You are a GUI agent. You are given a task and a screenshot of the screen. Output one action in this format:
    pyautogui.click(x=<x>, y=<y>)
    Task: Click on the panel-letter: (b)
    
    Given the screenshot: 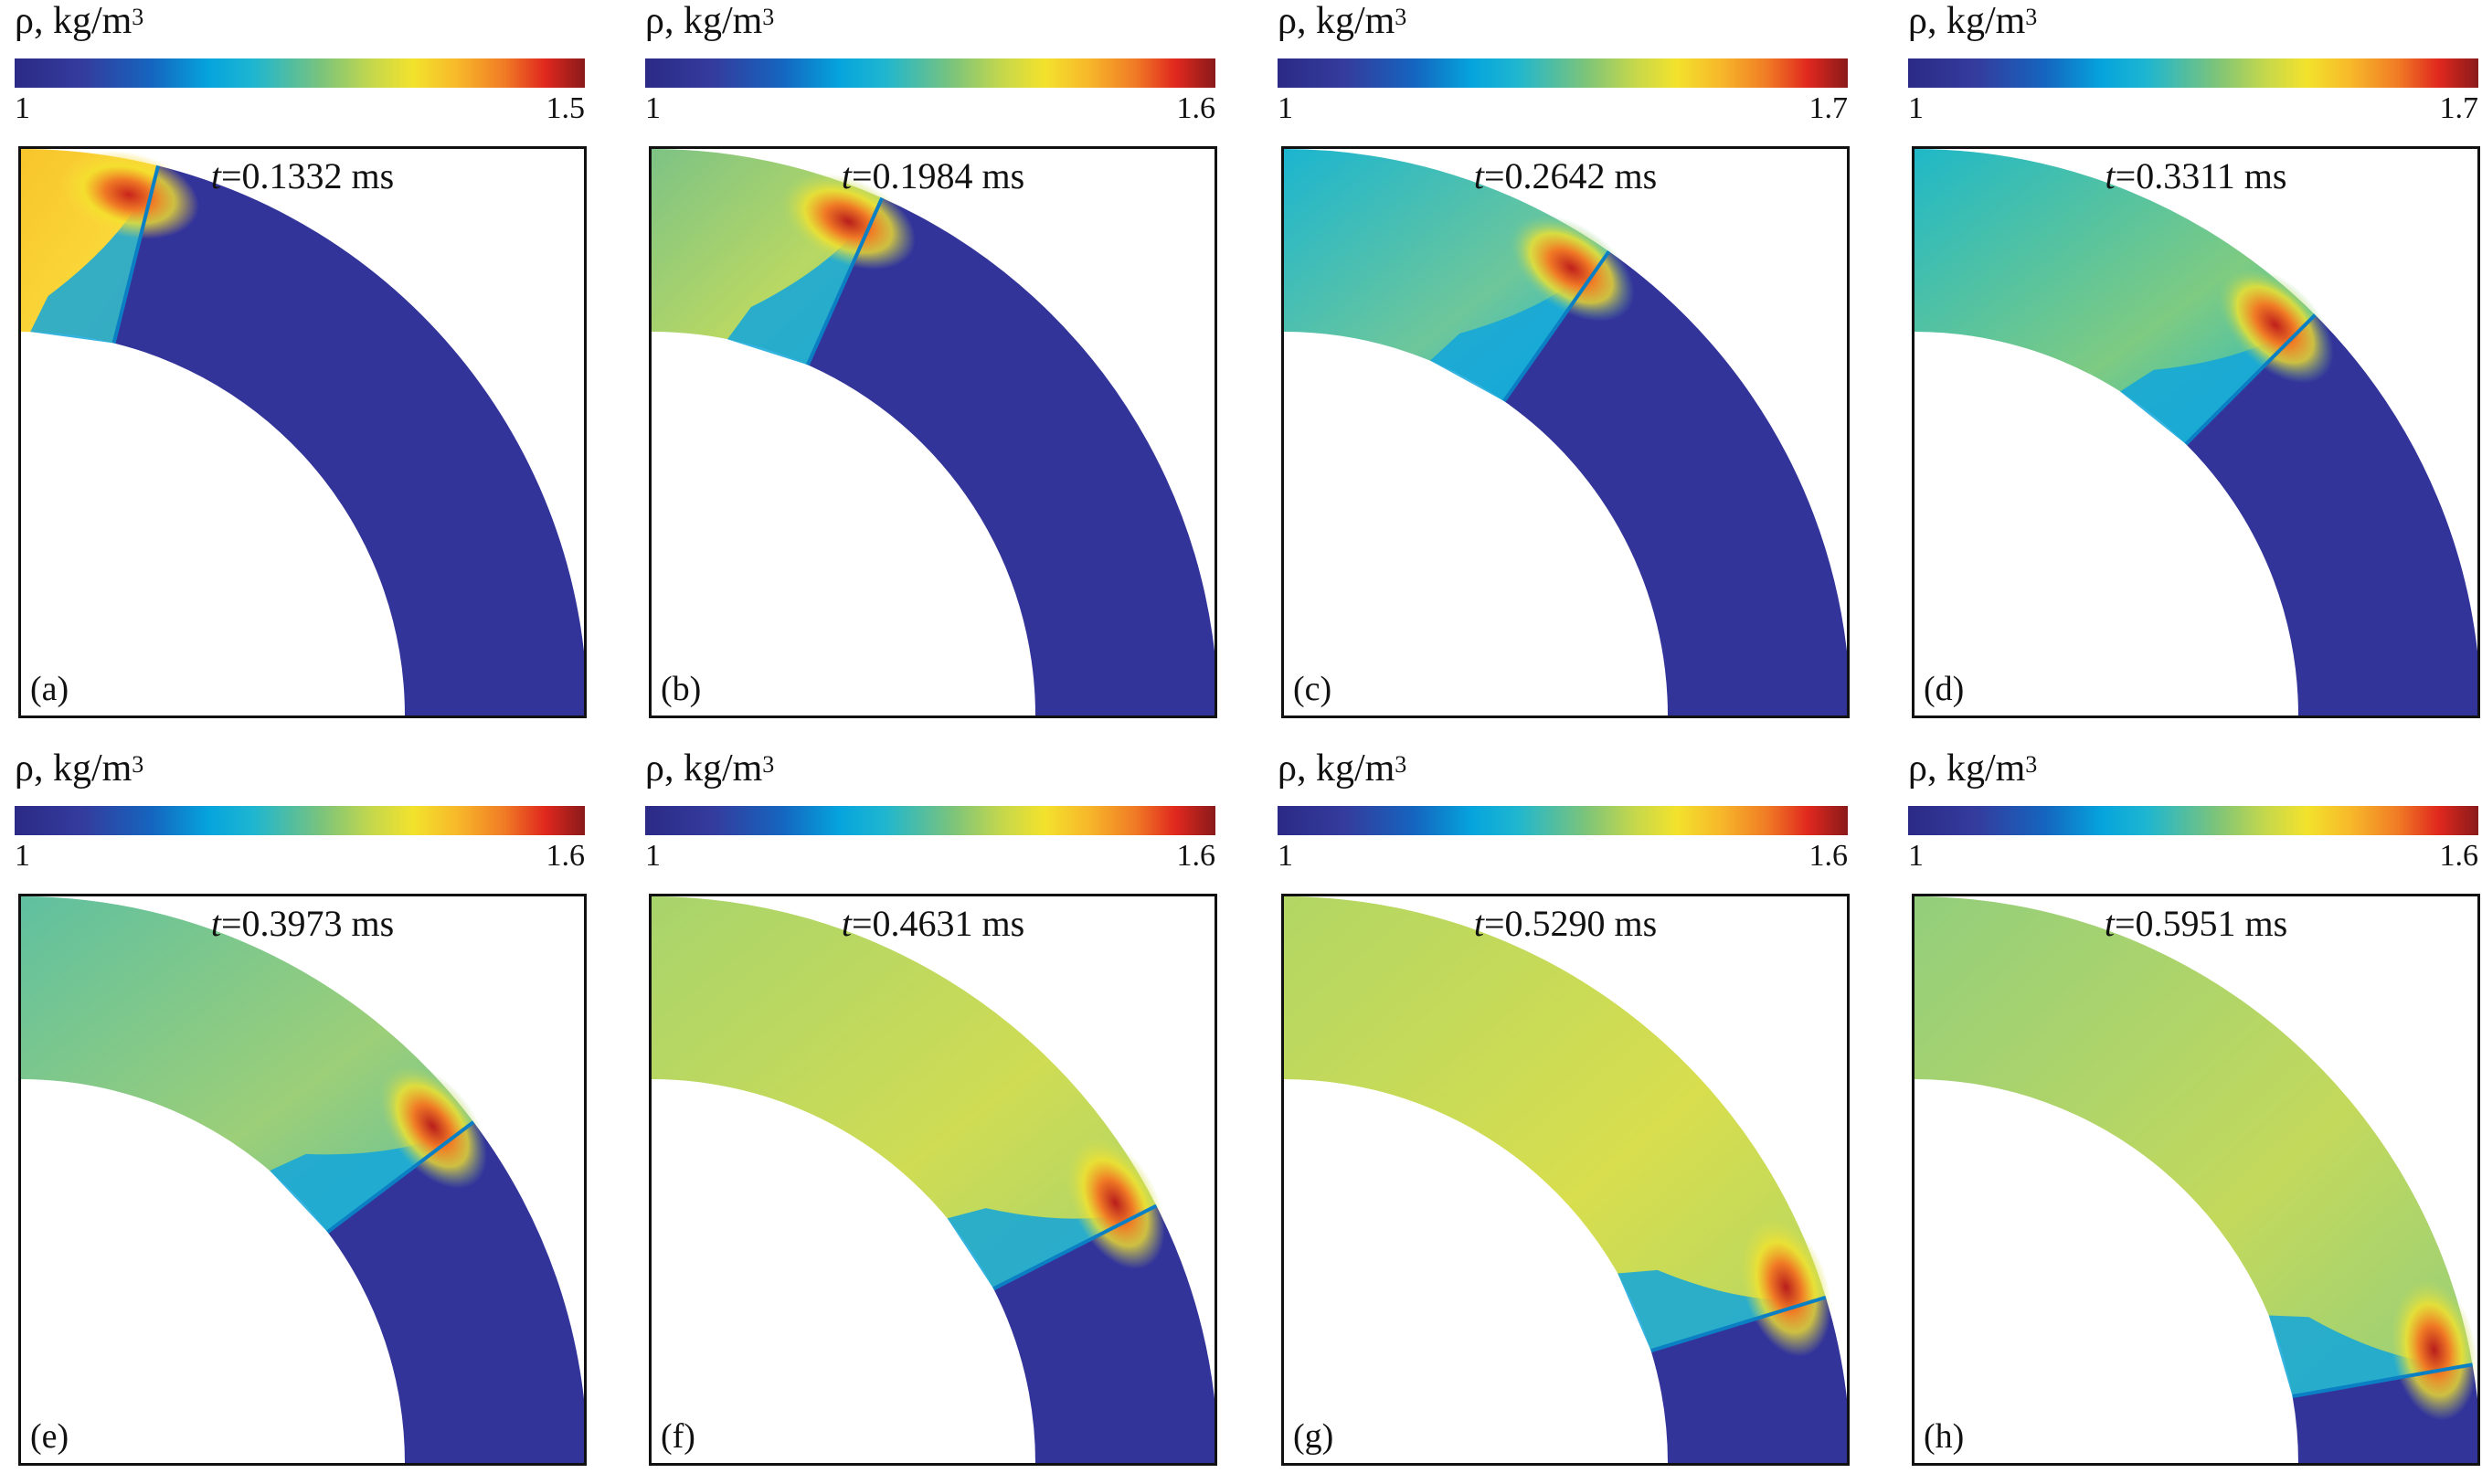 What is the action you would take?
    pyautogui.click(x=681, y=689)
    